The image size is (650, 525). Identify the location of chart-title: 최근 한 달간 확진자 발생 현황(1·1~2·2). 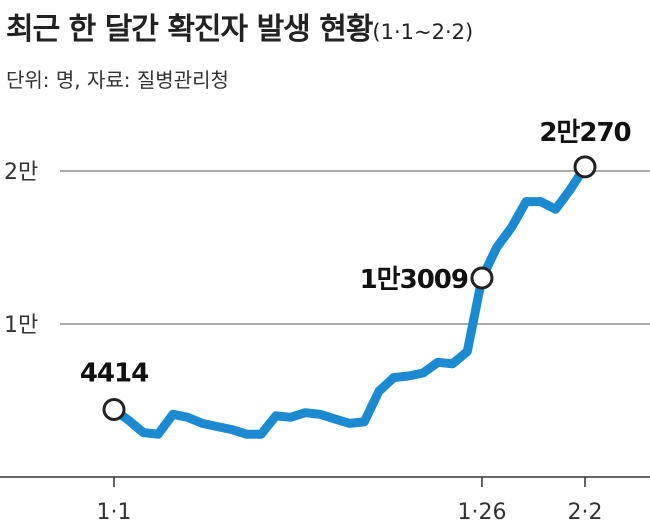
(239, 26).